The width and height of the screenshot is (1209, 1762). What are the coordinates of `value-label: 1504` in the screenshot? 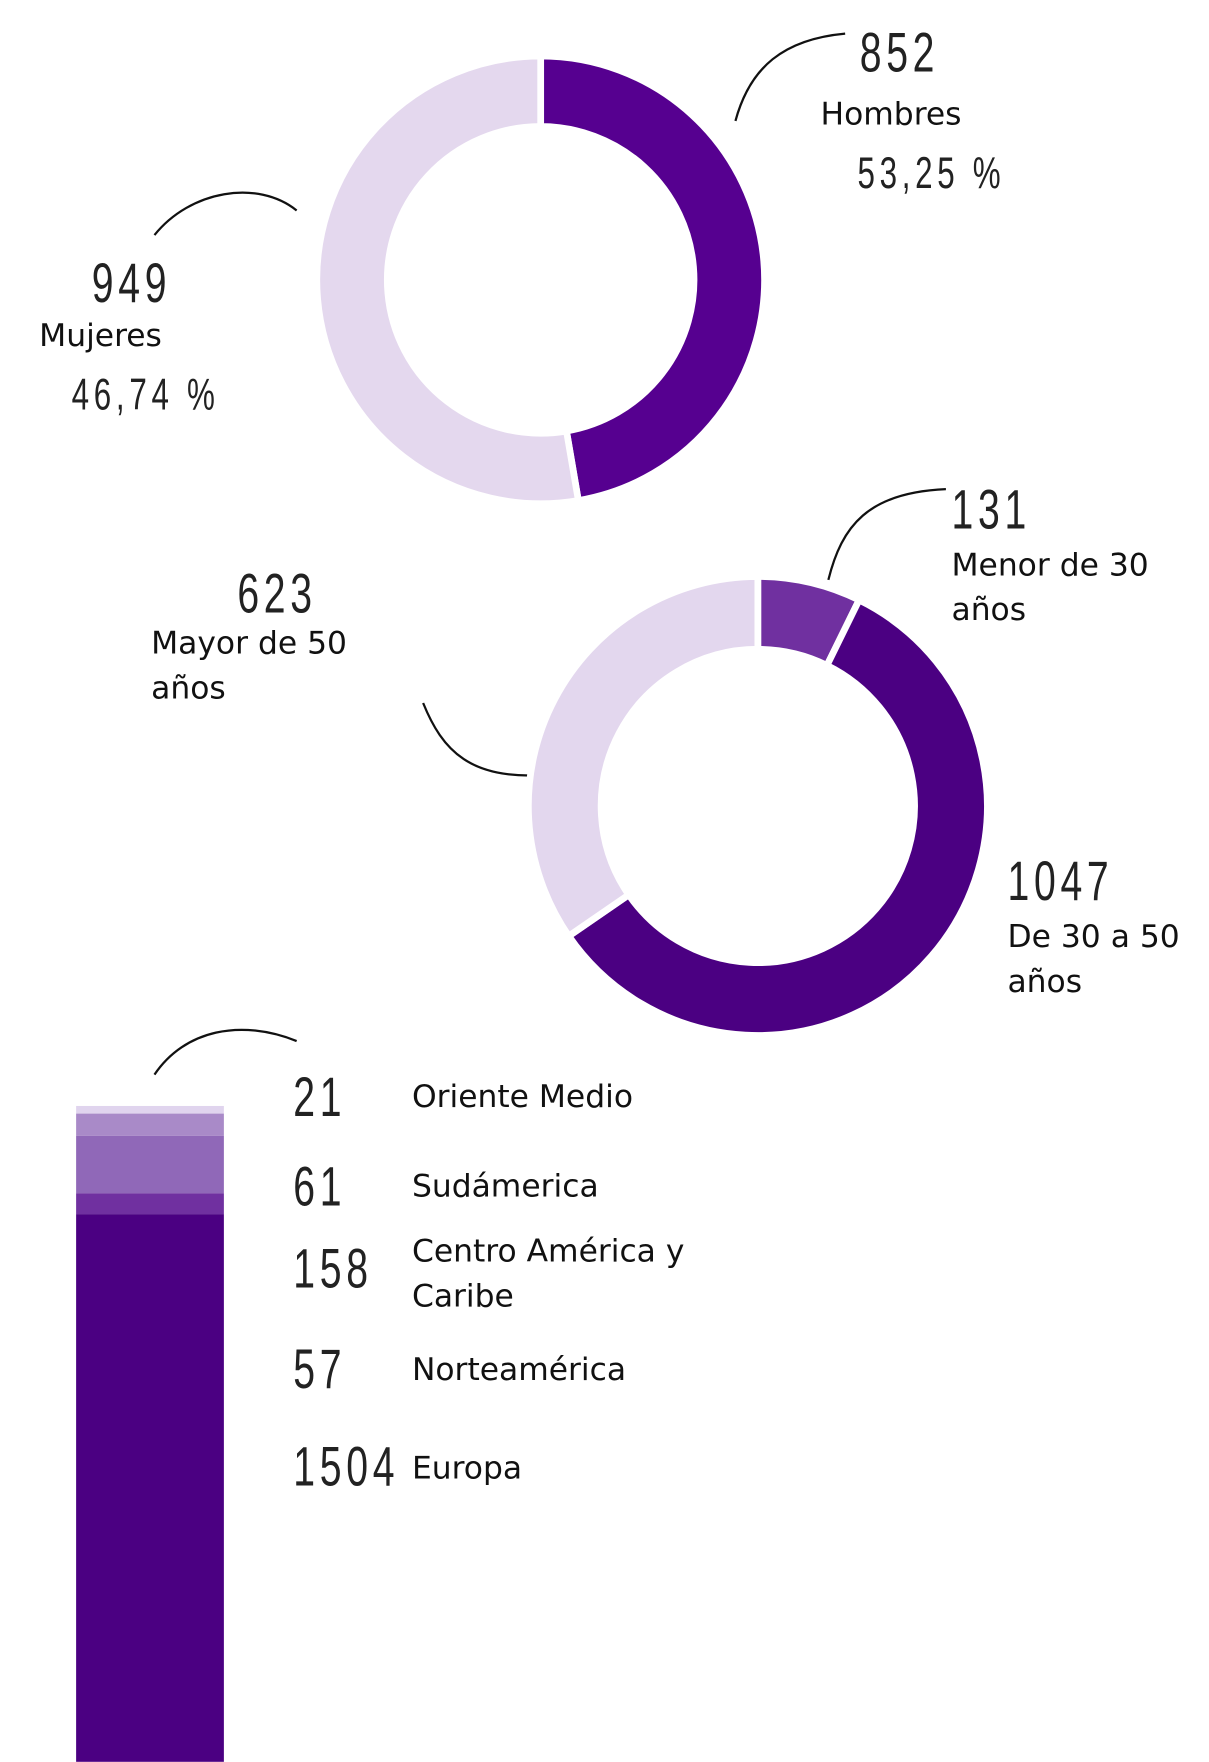 It's located at (346, 1466).